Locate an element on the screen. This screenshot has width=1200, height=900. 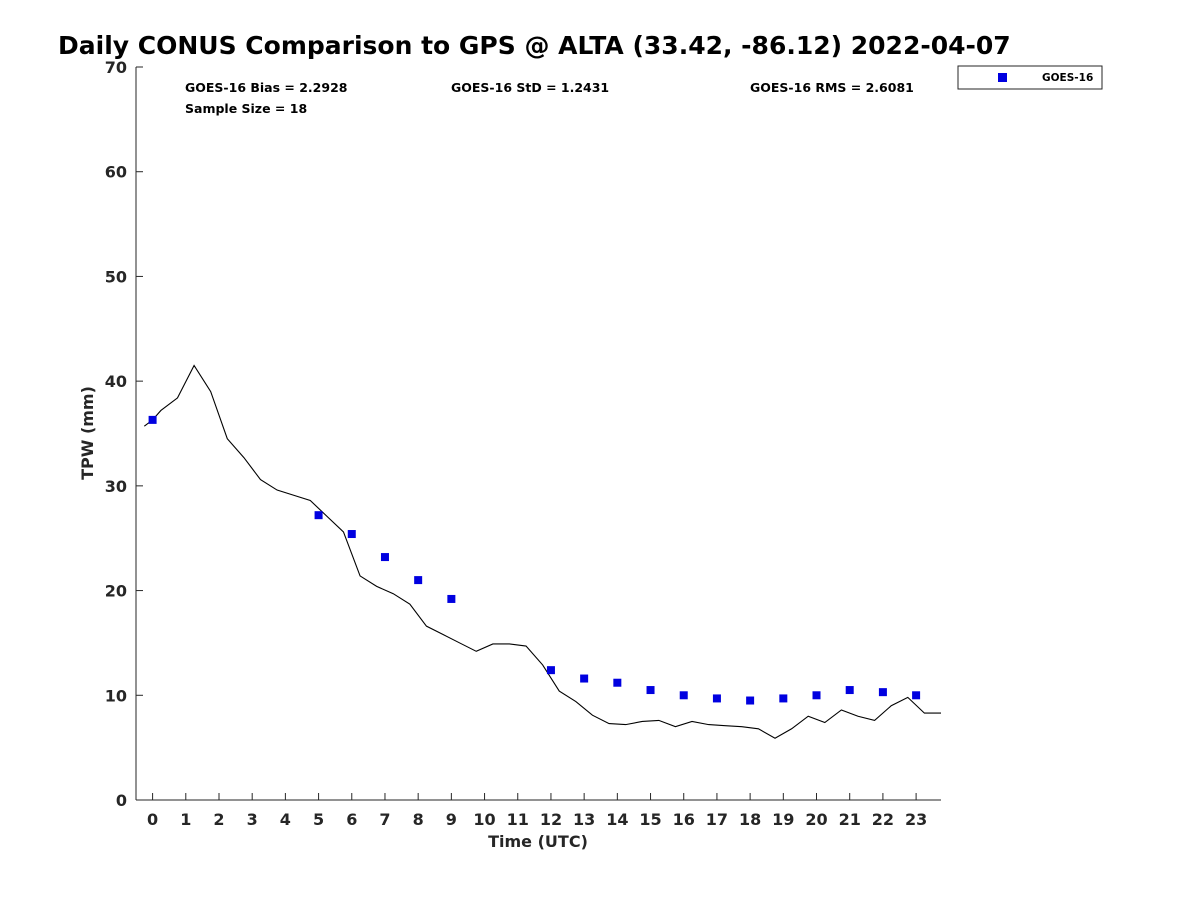
x-tick-label: 19 is located at coordinates (783, 819).